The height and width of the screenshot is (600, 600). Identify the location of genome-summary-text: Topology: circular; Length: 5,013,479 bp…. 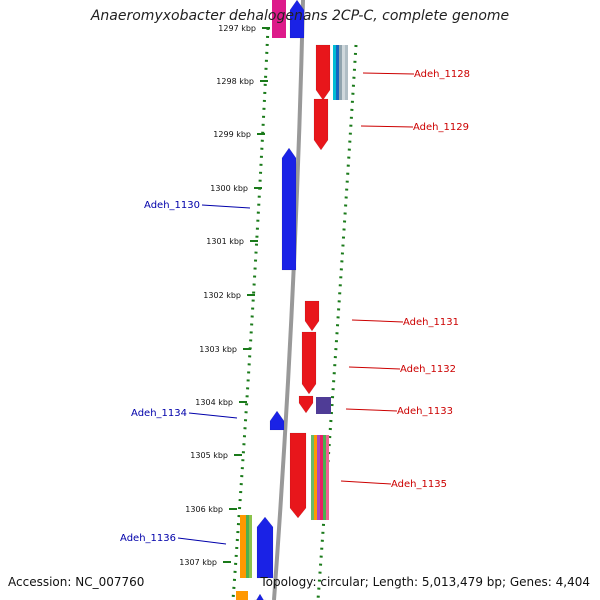
(425, 582).